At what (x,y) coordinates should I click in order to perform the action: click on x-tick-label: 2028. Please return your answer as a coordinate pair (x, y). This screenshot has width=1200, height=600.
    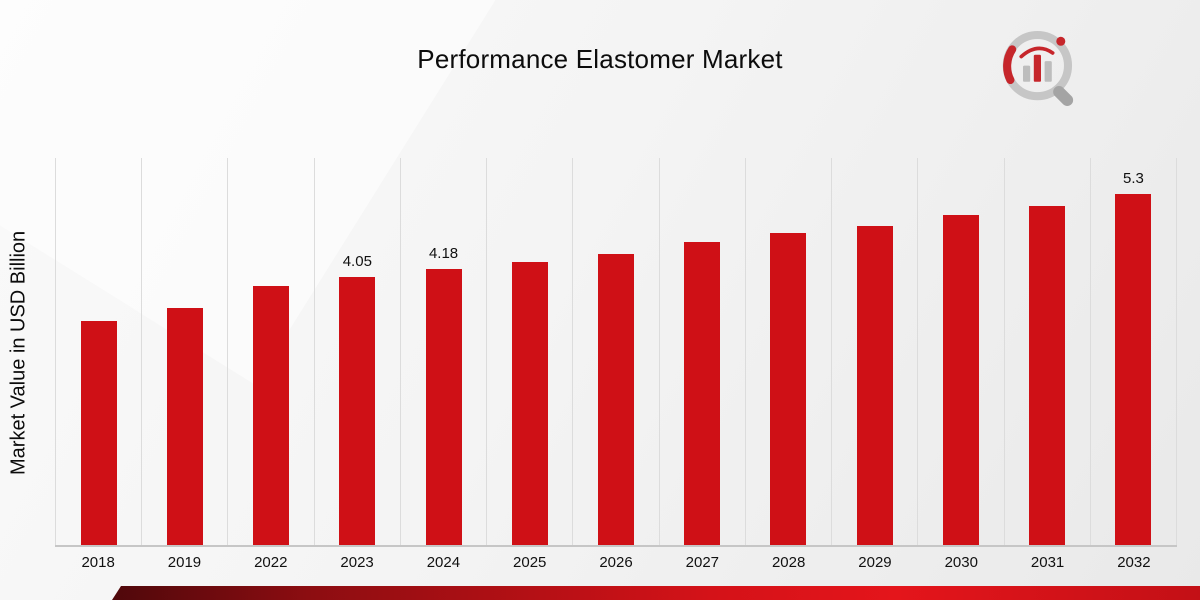
    Looking at the image, I should click on (788, 562).